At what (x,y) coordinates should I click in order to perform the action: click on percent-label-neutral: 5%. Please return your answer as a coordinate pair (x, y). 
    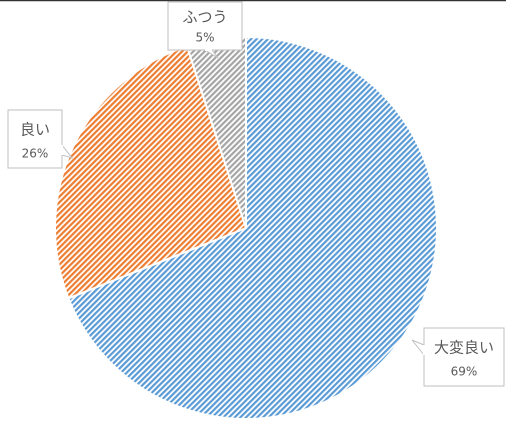
    Looking at the image, I should click on (204, 37).